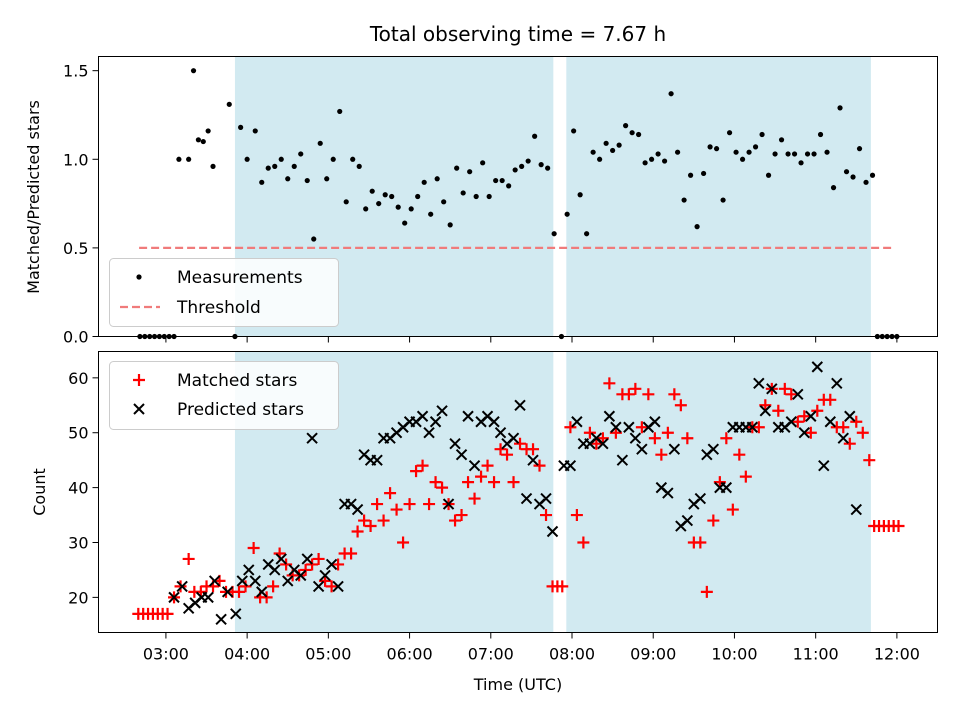 The image size is (960, 724). What do you see at coordinates (247, 654) in the screenshot?
I see `x-tick-label: 04:00` at bounding box center [247, 654].